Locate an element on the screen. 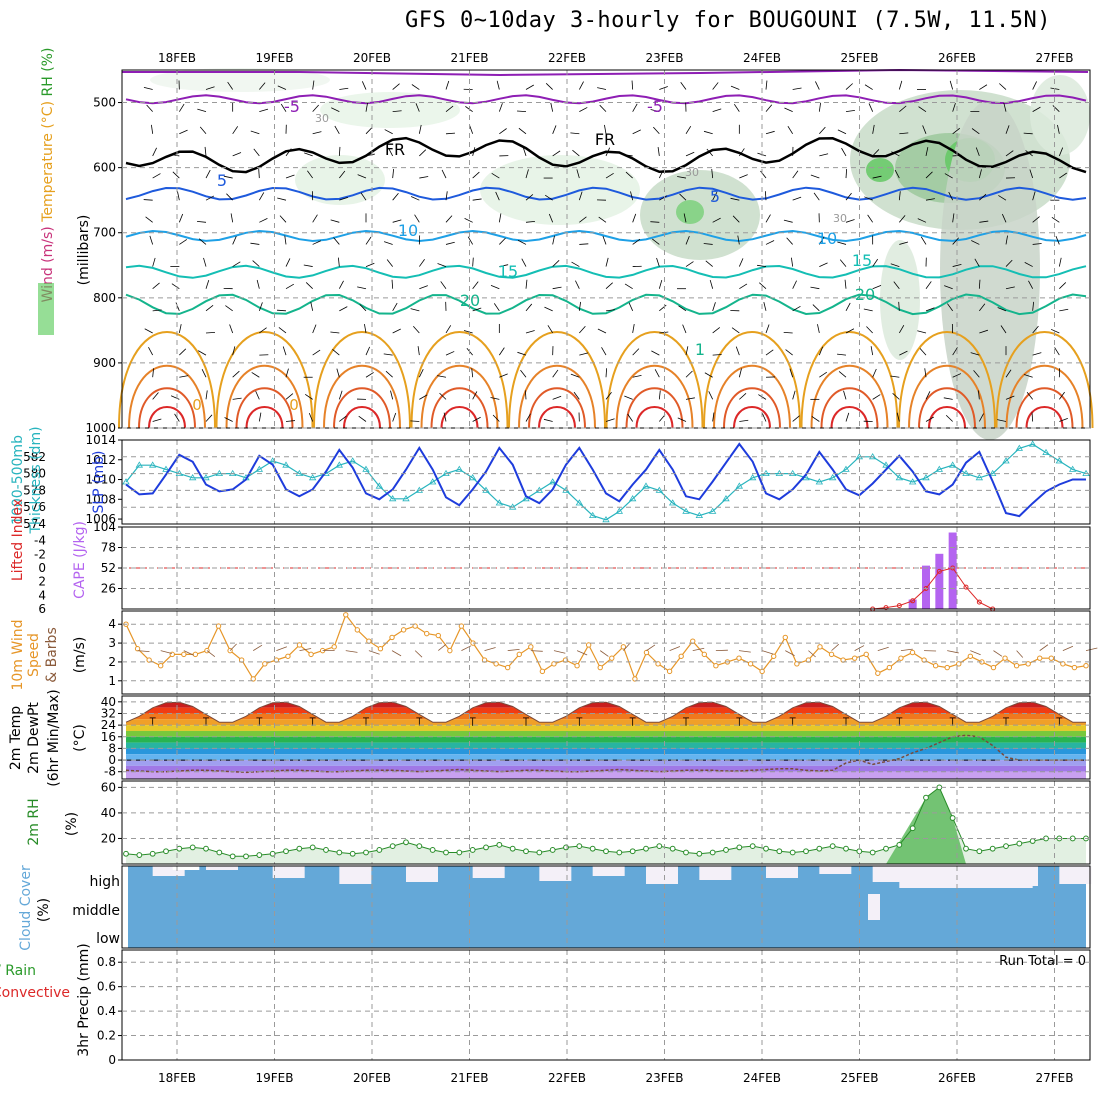  precip-tick-label: 0 is located at coordinates (112, 1060).